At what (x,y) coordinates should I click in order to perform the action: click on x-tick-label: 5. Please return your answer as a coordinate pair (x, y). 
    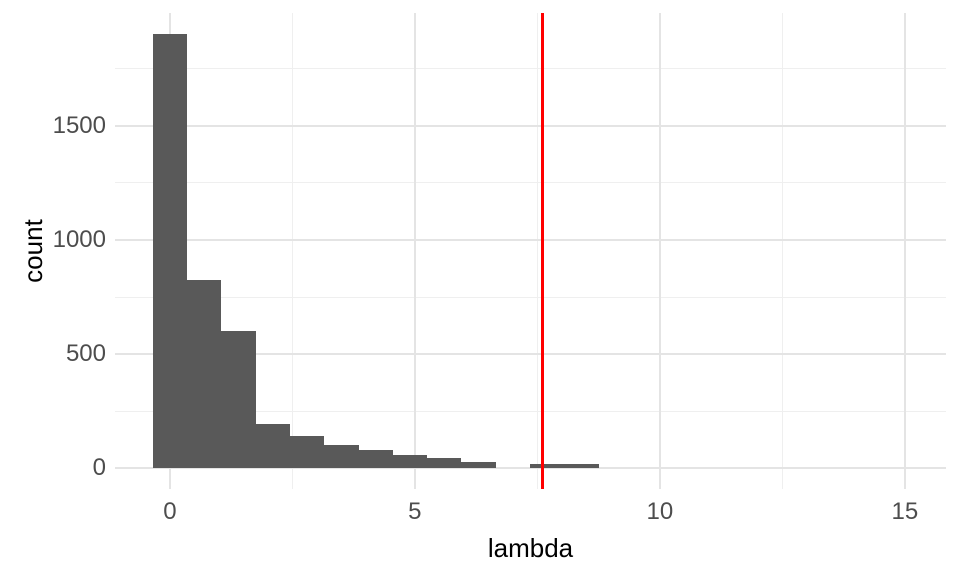
    Looking at the image, I should click on (415, 511).